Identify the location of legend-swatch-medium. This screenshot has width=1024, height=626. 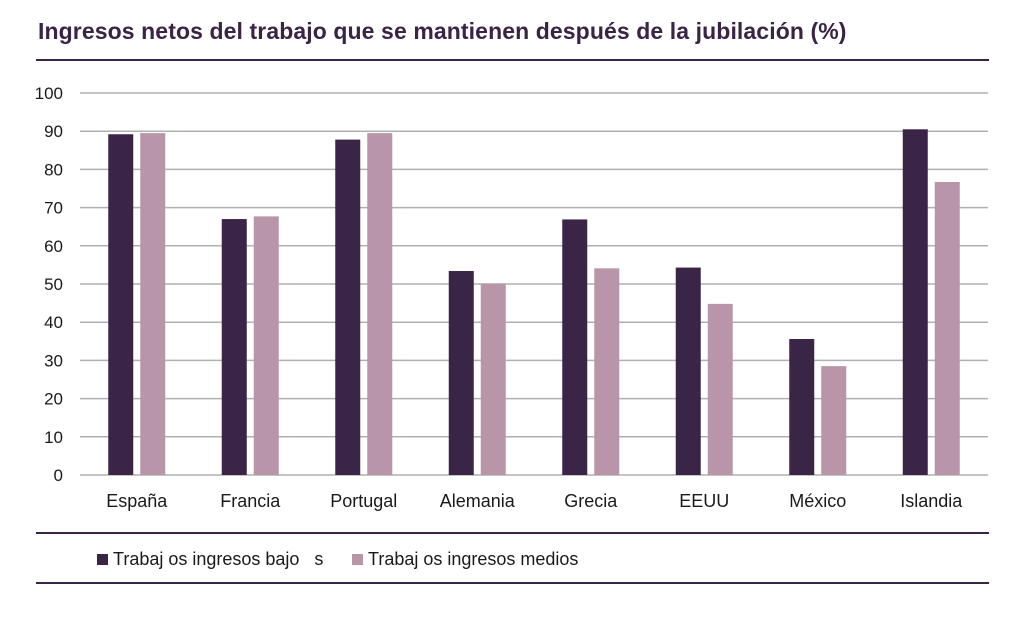
(357, 559).